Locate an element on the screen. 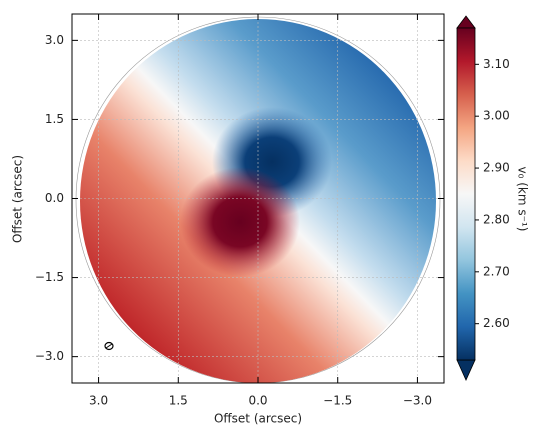 This screenshot has width=547, height=441. y-tick-label: 1.5 is located at coordinates (54, 119).